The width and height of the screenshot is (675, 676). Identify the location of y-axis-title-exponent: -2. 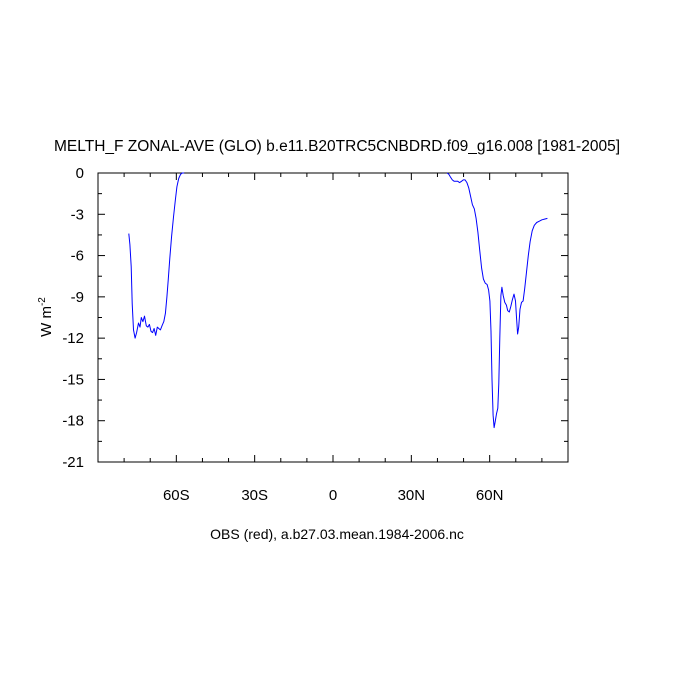
(42, 301).